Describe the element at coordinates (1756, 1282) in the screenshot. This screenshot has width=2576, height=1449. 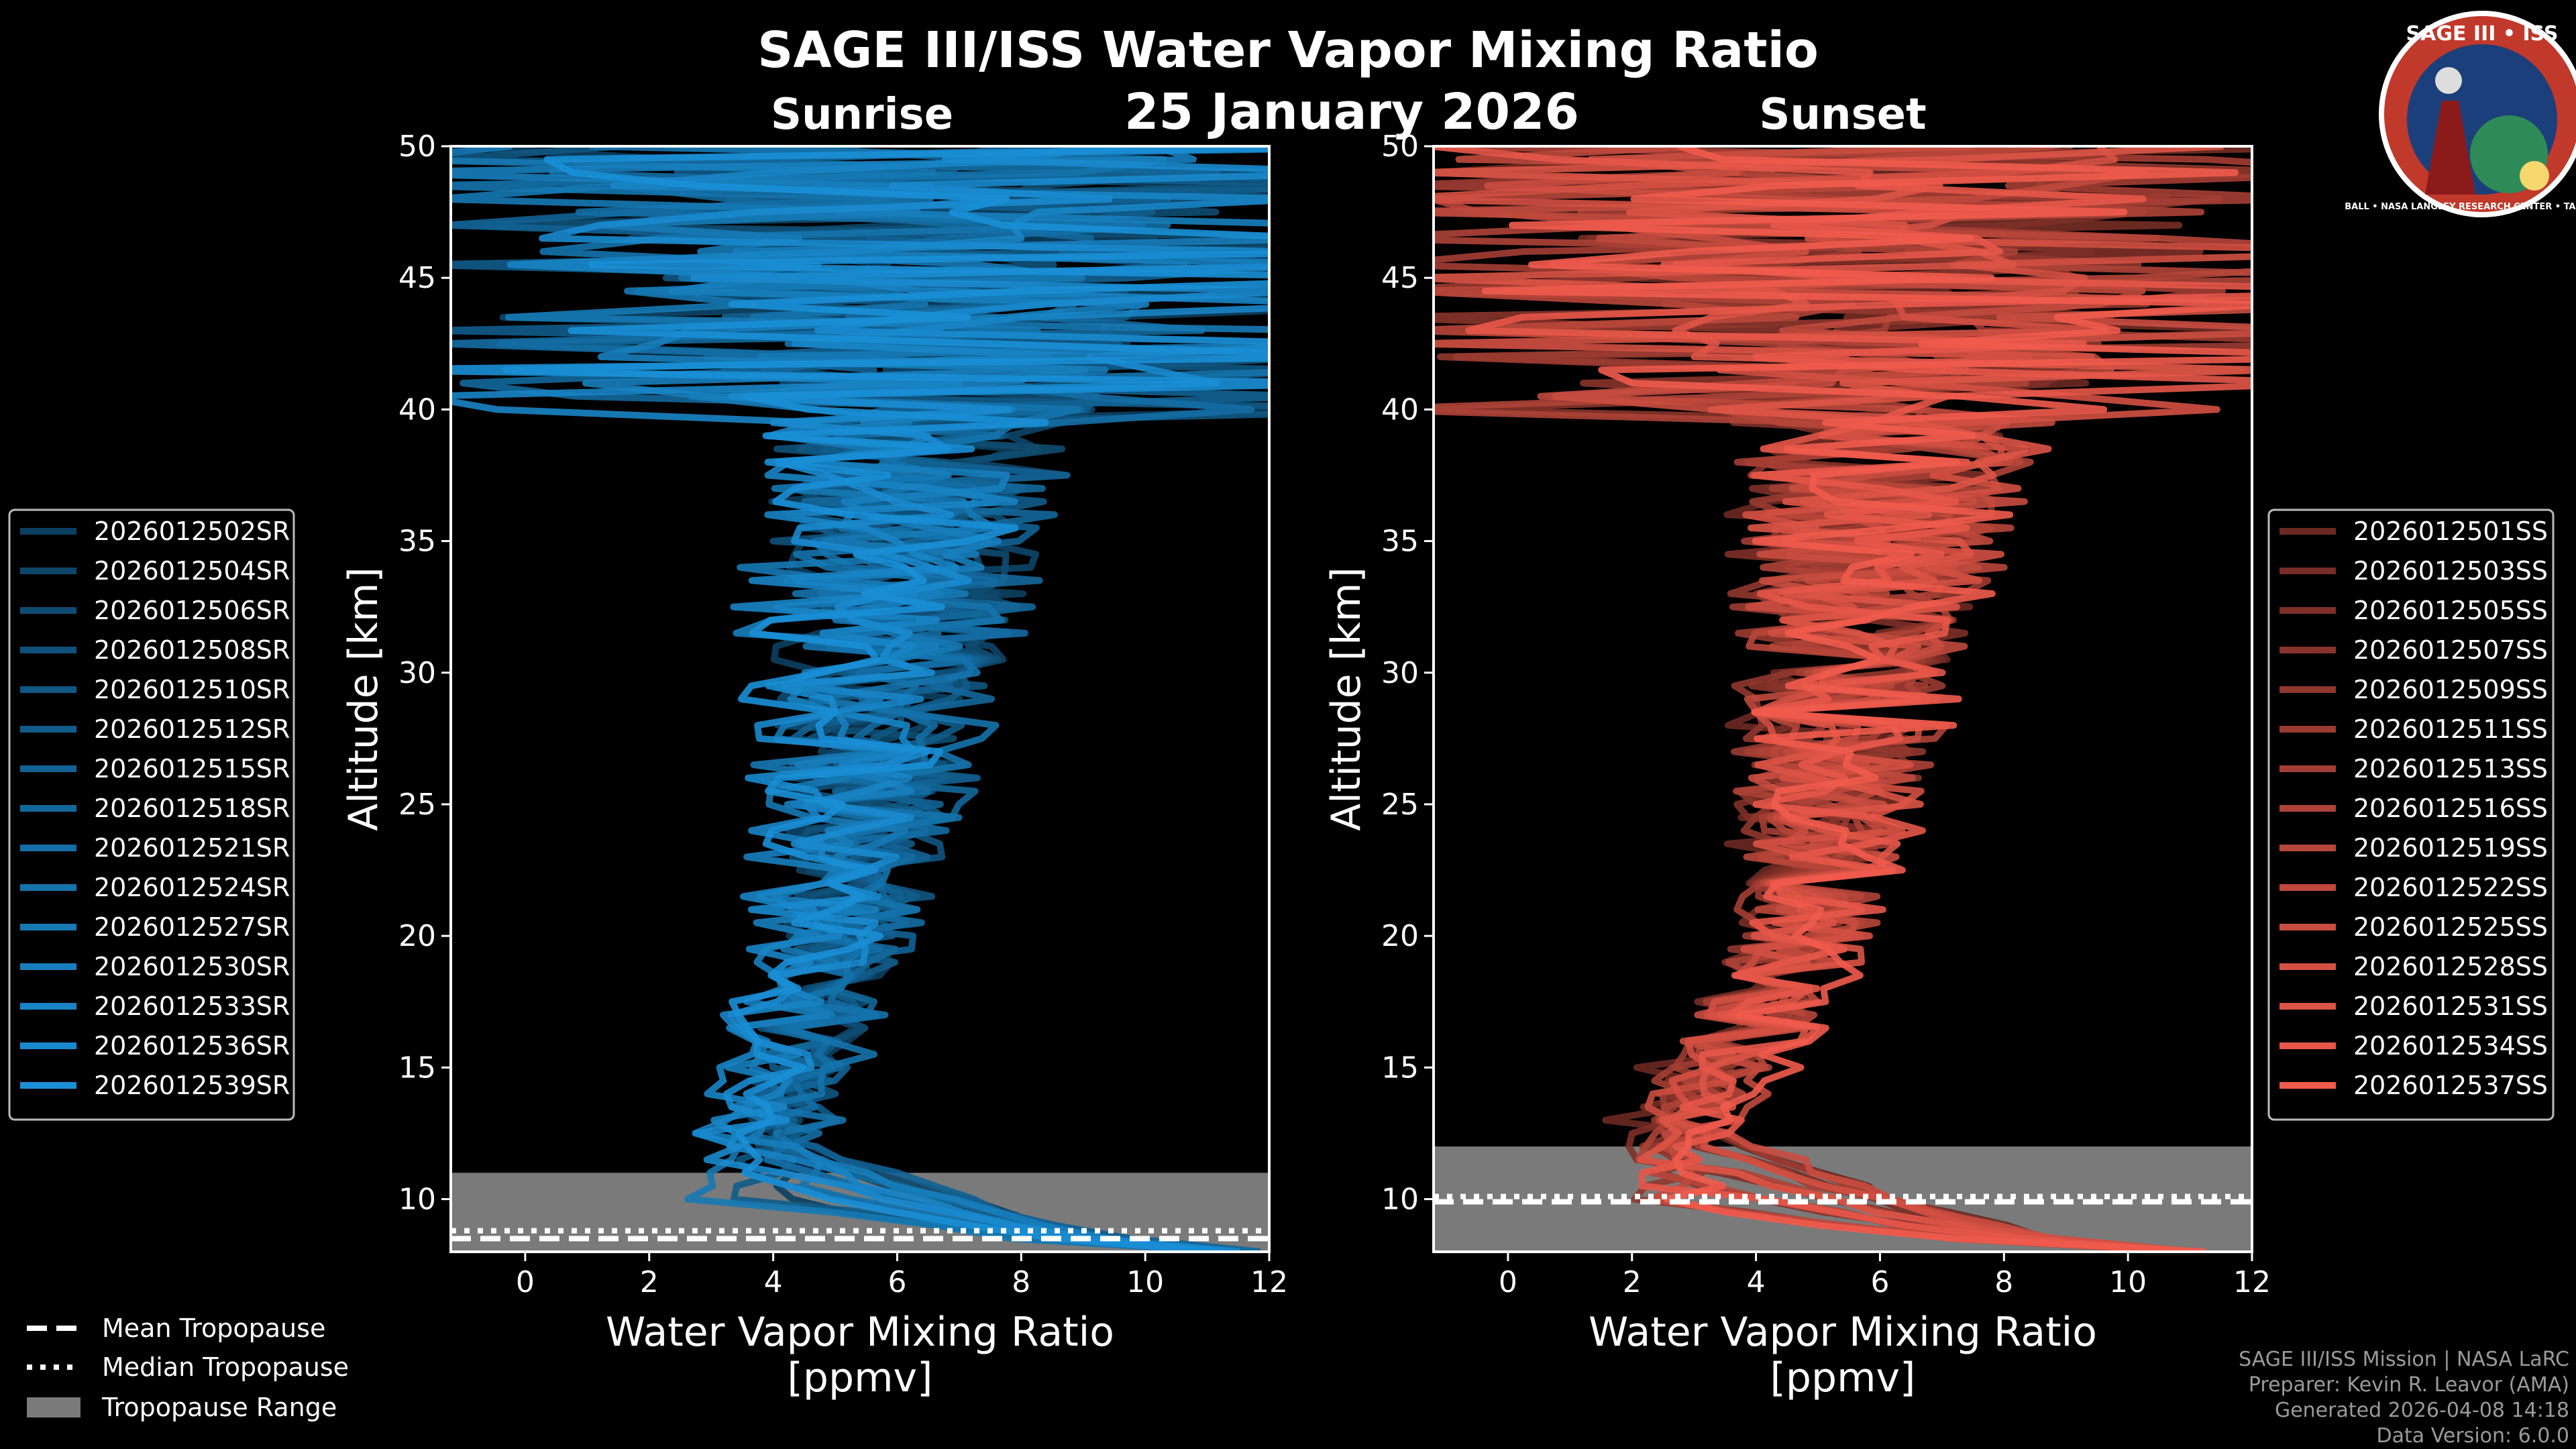
I see `x-tick-label: 4` at that location.